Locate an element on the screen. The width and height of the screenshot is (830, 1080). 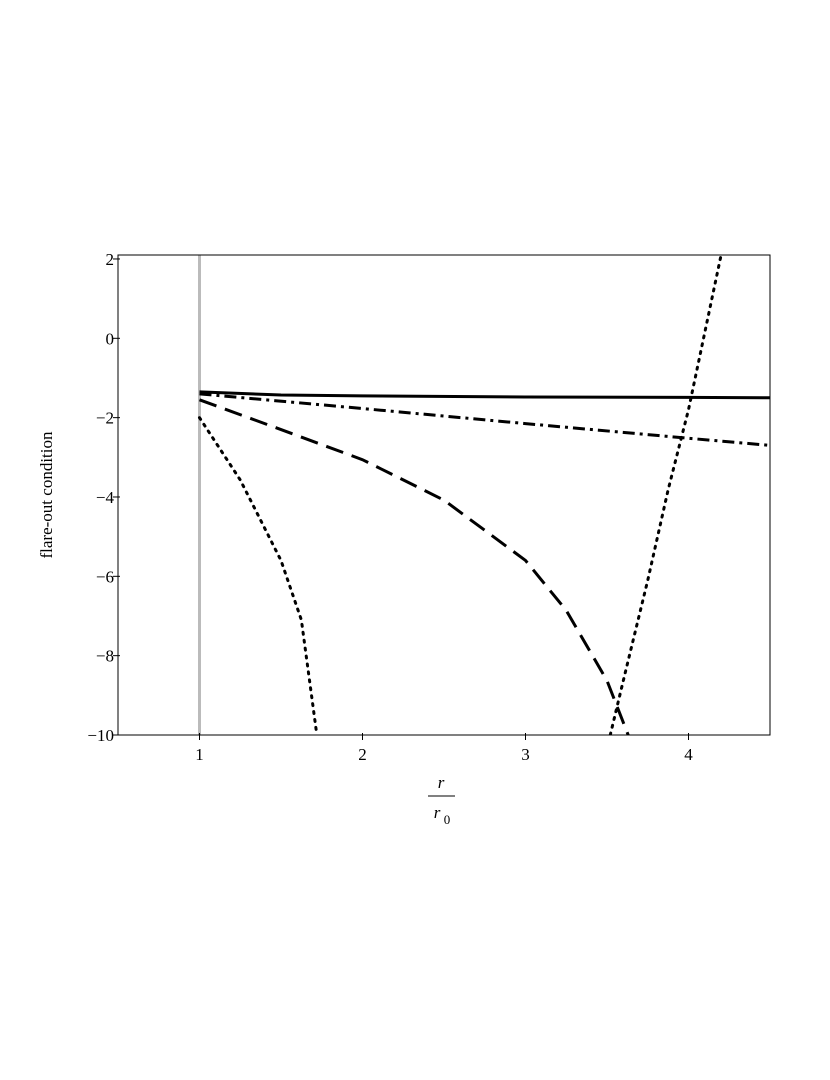
y-tick-label: −4 is located at coordinates (105, 497).